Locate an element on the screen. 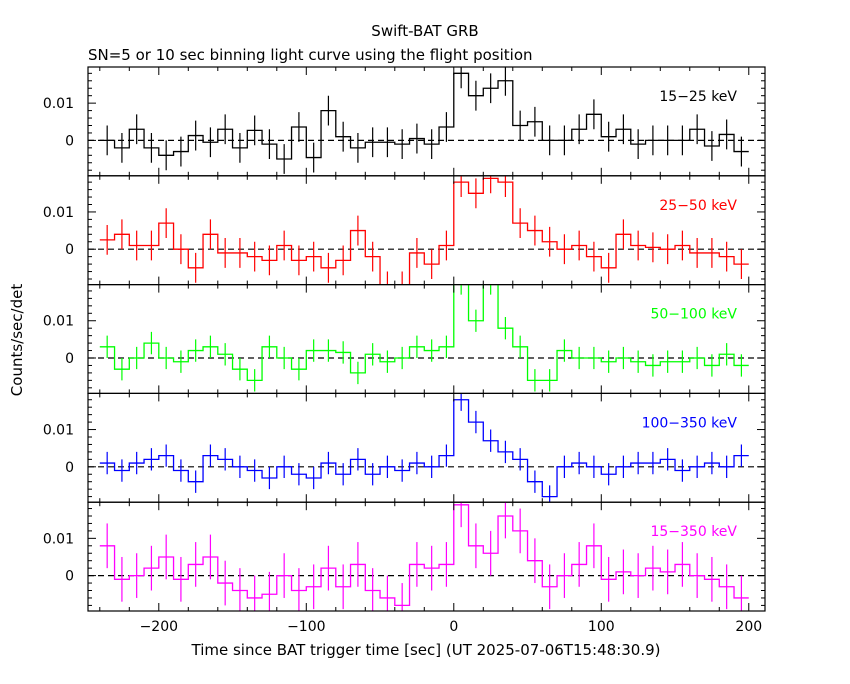 The height and width of the screenshot is (684, 850). panel-4: 0 0.01 15−350 keV is located at coordinates (404, 556).